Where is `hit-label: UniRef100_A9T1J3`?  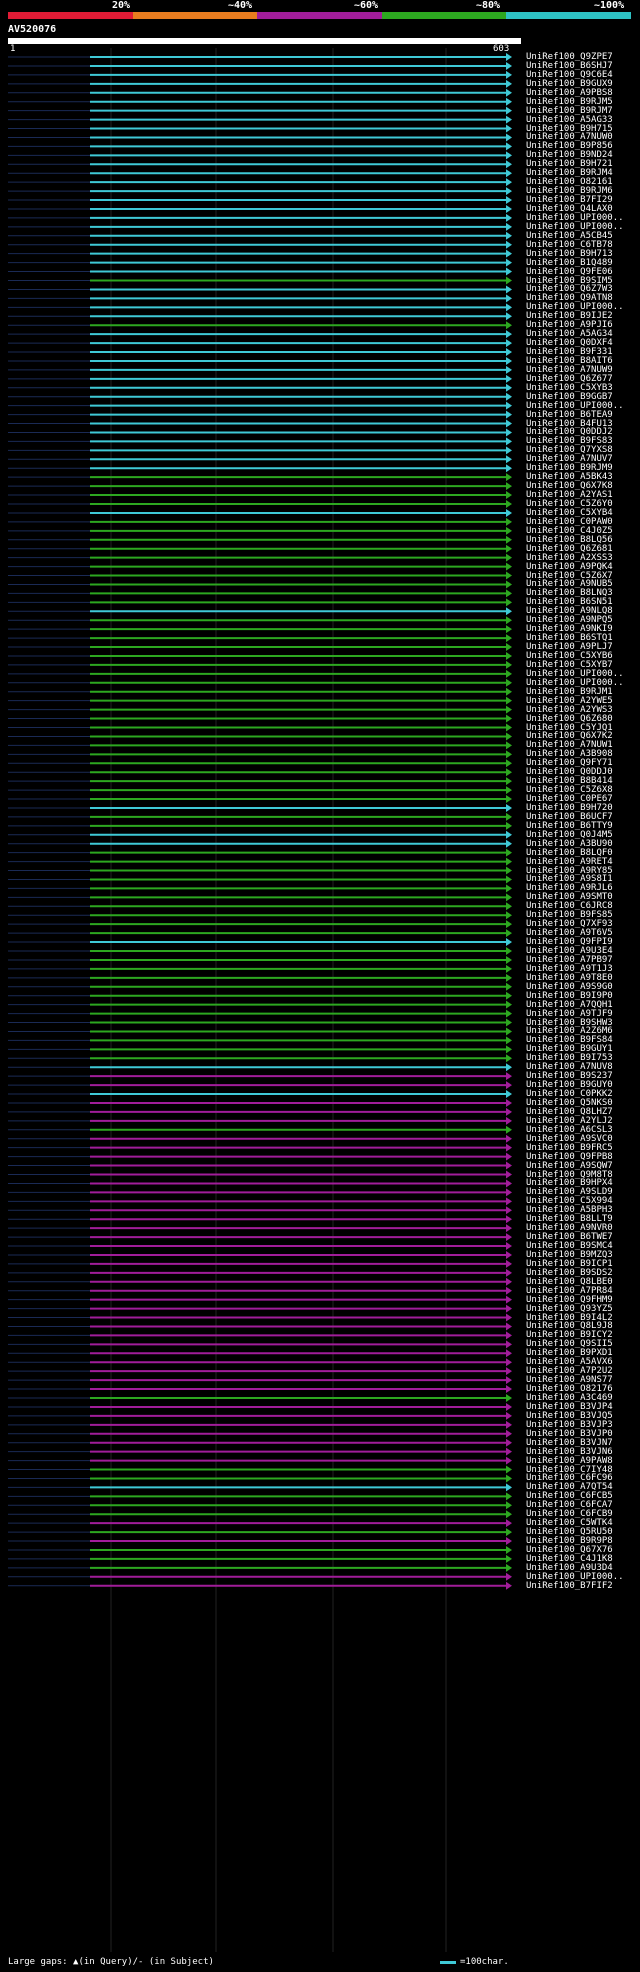
hit-label: UniRef100_A9T1J3 is located at coordinates (569, 968).